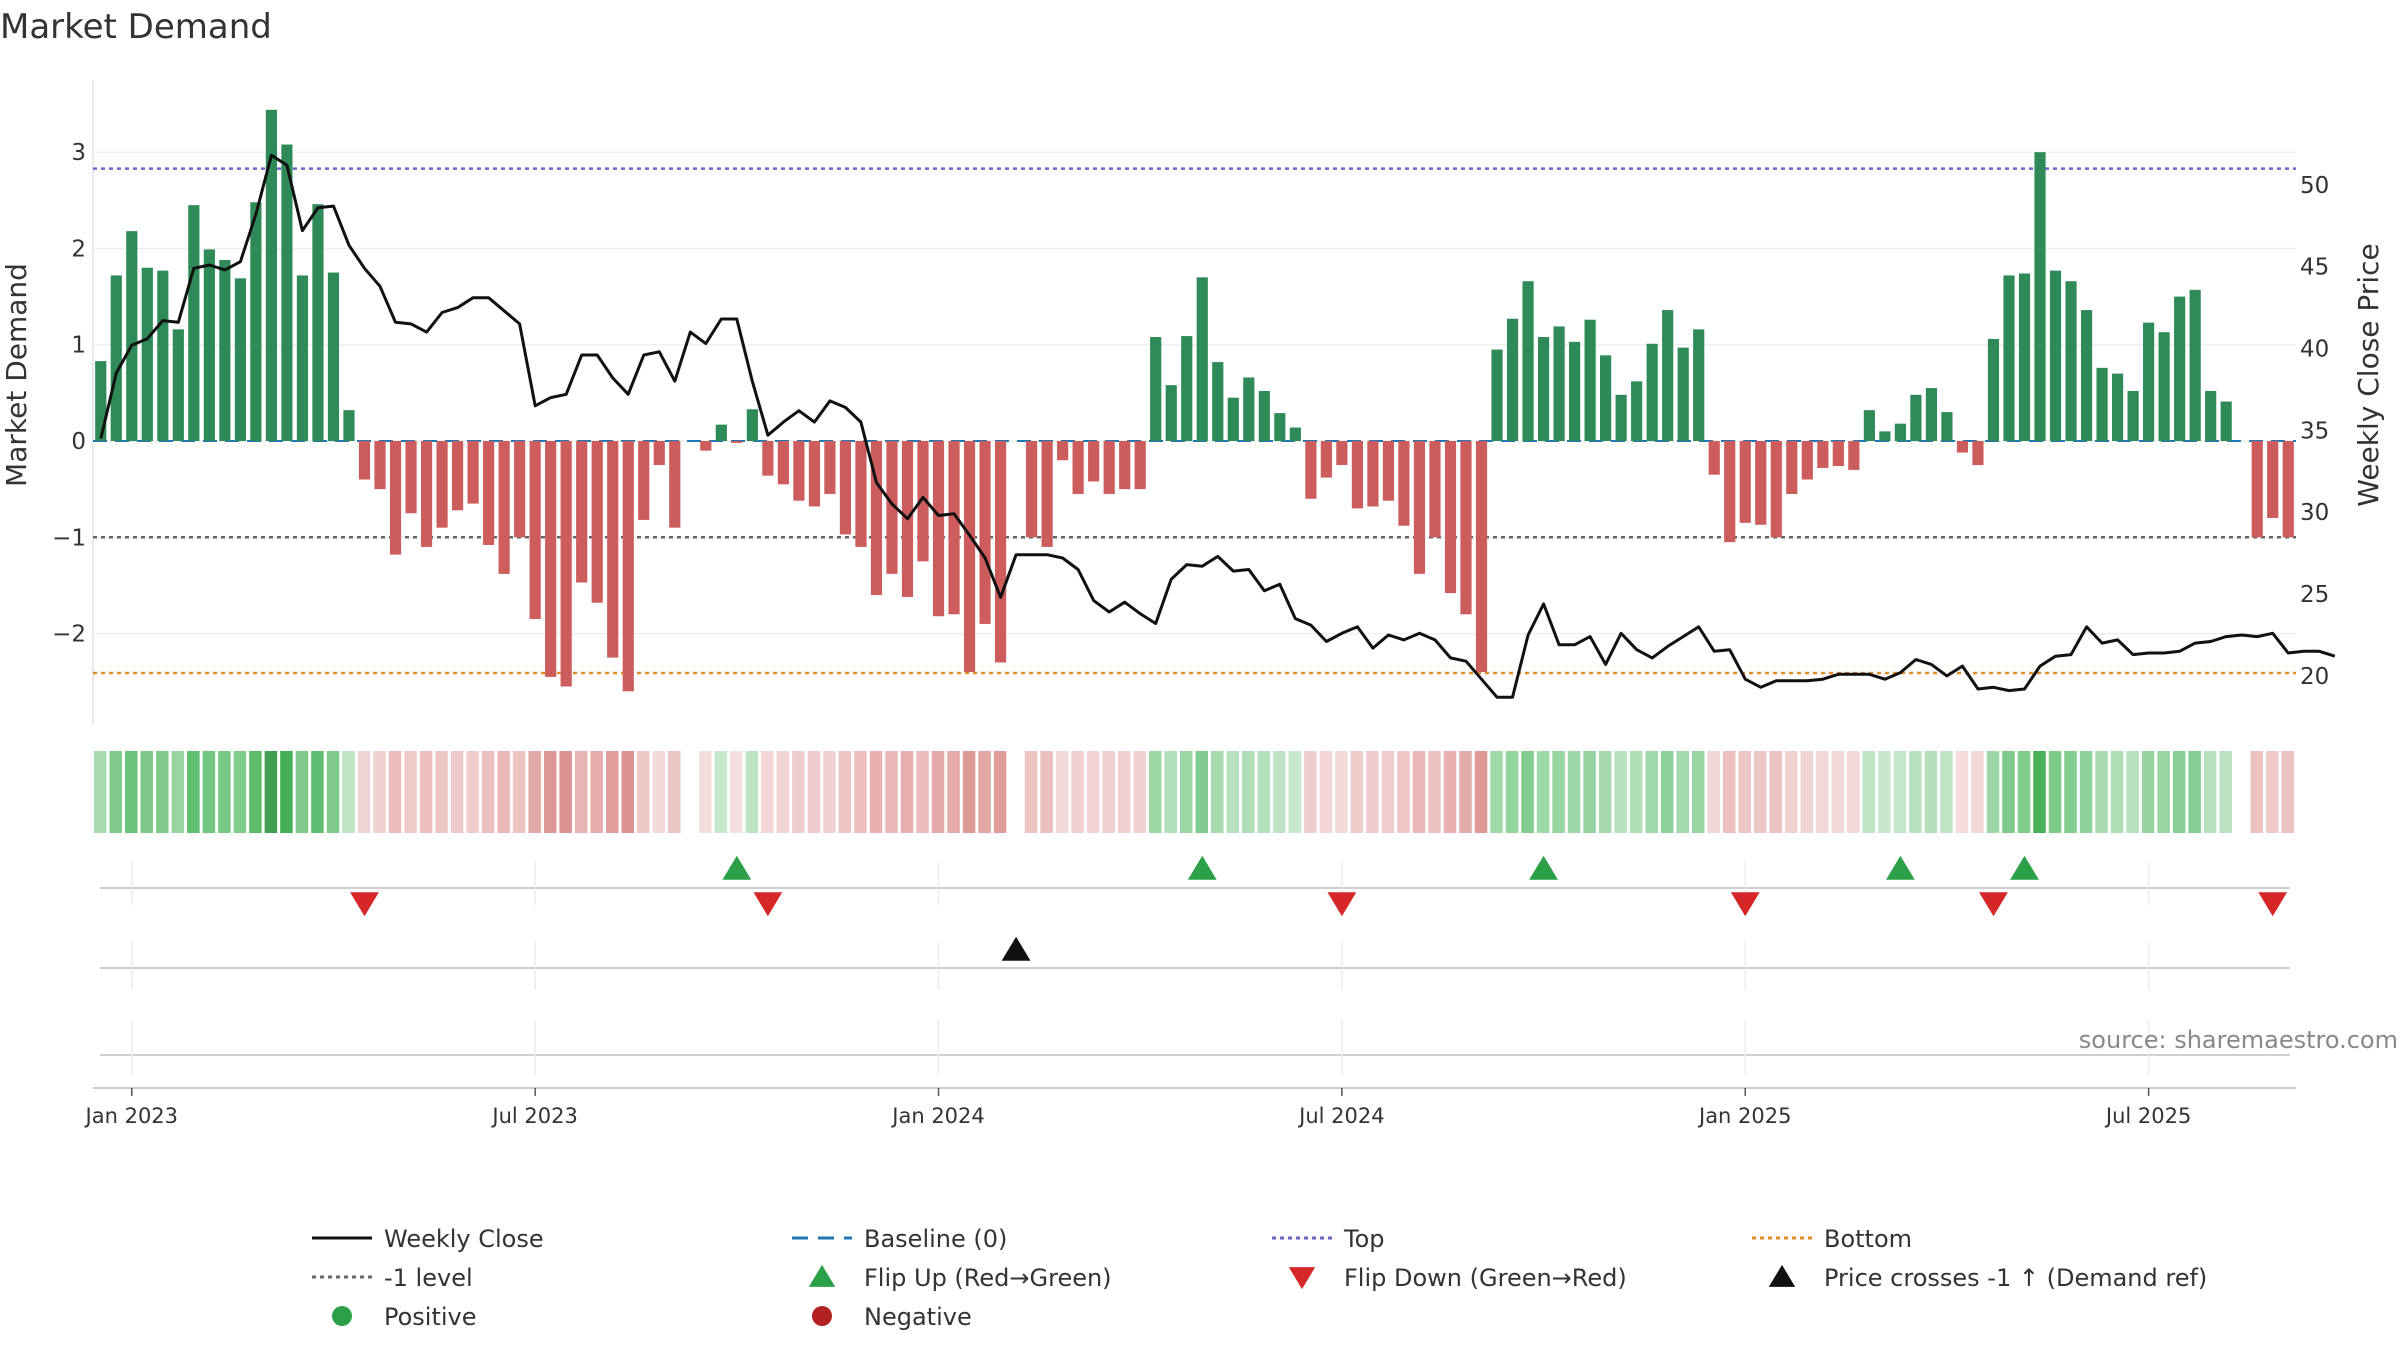  What do you see at coordinates (1364, 1239) in the screenshot?
I see `legend-label: Top` at bounding box center [1364, 1239].